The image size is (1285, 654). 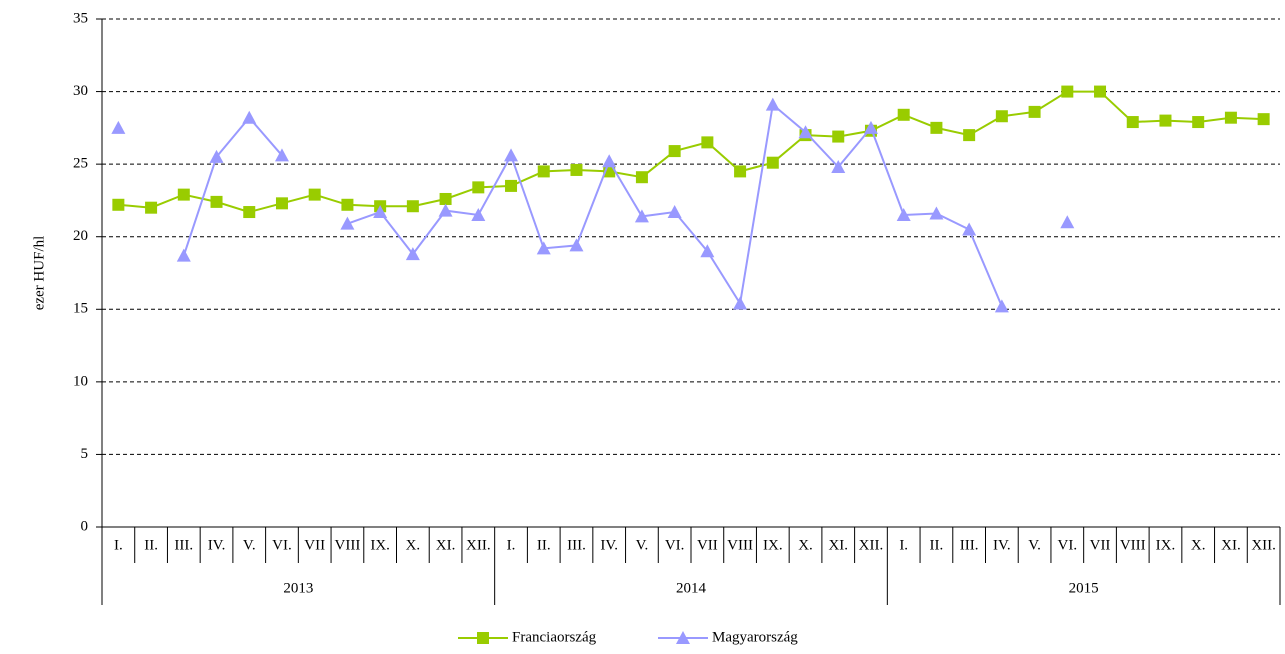 I want to click on y-tick-label: 10, so click(x=80, y=381).